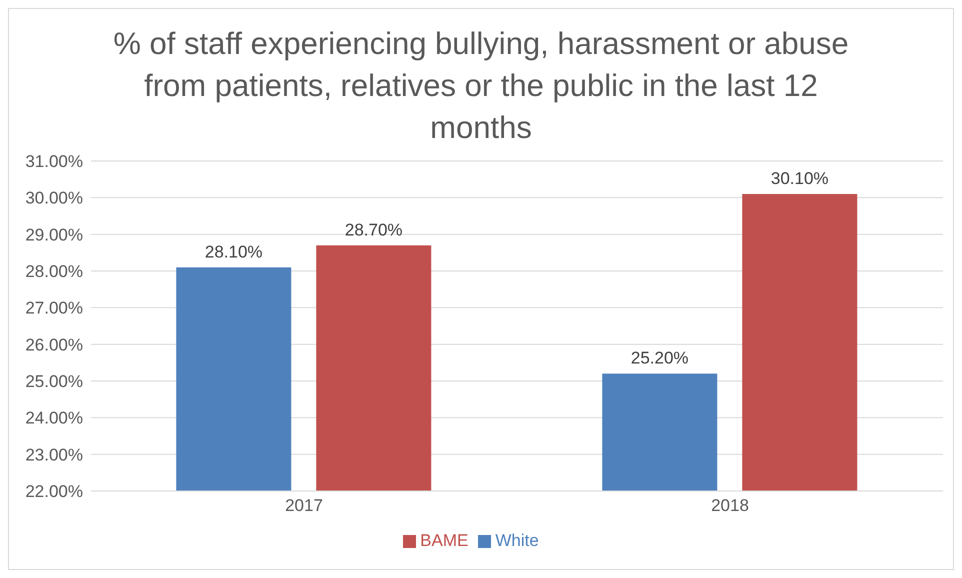 The width and height of the screenshot is (962, 578). Describe the element at coordinates (54, 162) in the screenshot. I see `y-tick-label: 31.00%` at that location.